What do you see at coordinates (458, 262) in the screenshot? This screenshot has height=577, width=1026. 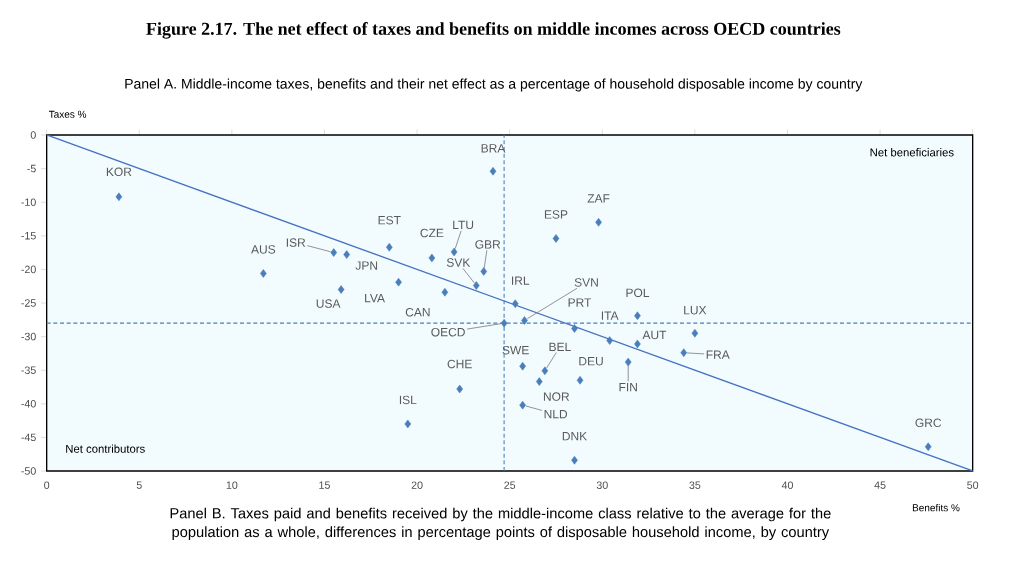 I see `annotation: SVK` at bounding box center [458, 262].